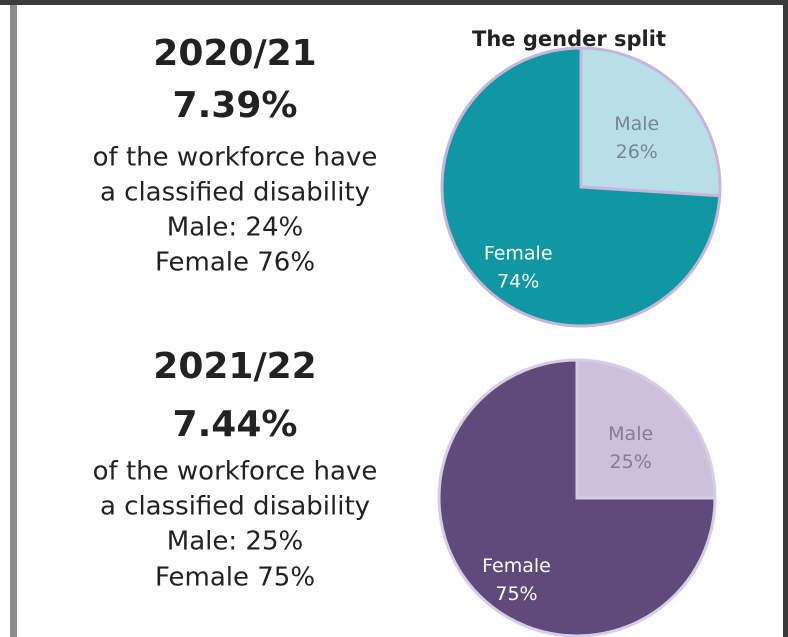 The width and height of the screenshot is (788, 637). What do you see at coordinates (234, 366) in the screenshot?
I see `year: 2021/22` at bounding box center [234, 366].